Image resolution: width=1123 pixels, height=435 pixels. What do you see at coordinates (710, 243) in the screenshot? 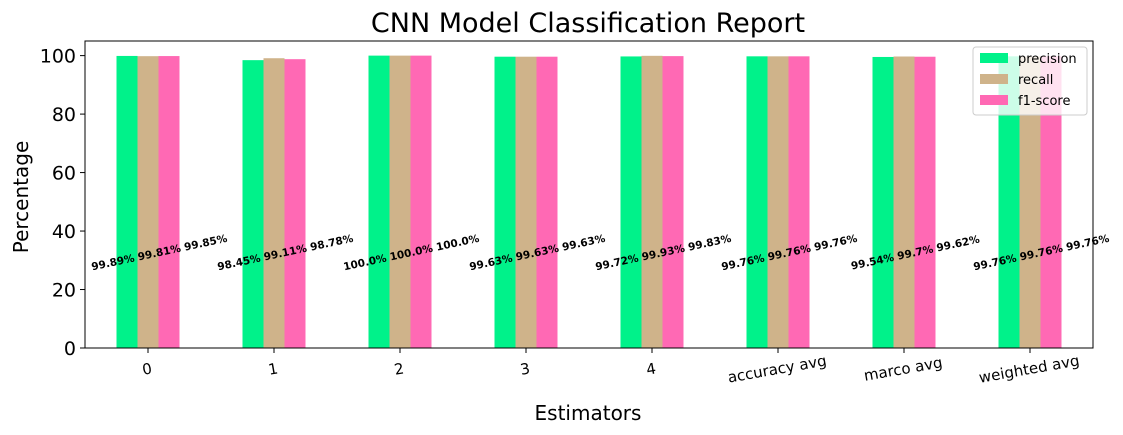
I see `data-label-f1-score-4: 99.83%` at bounding box center [710, 243].